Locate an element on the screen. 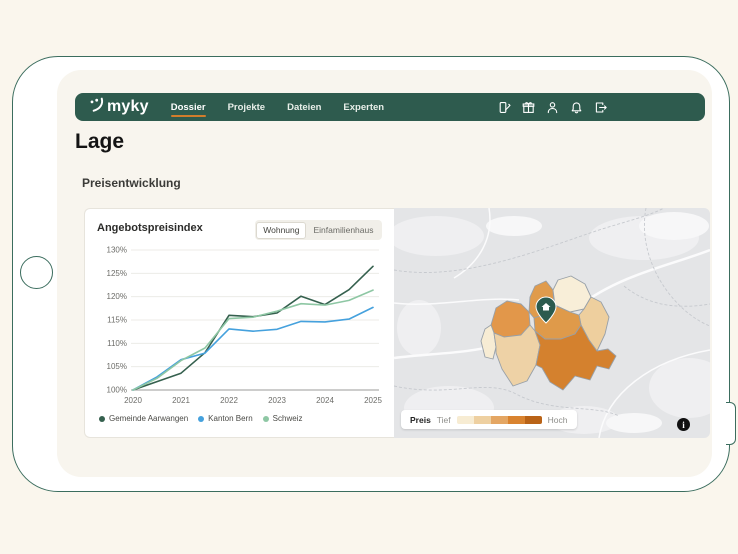 The image size is (738, 554). chart-title: Angebotspreisindex is located at coordinates (150, 228).